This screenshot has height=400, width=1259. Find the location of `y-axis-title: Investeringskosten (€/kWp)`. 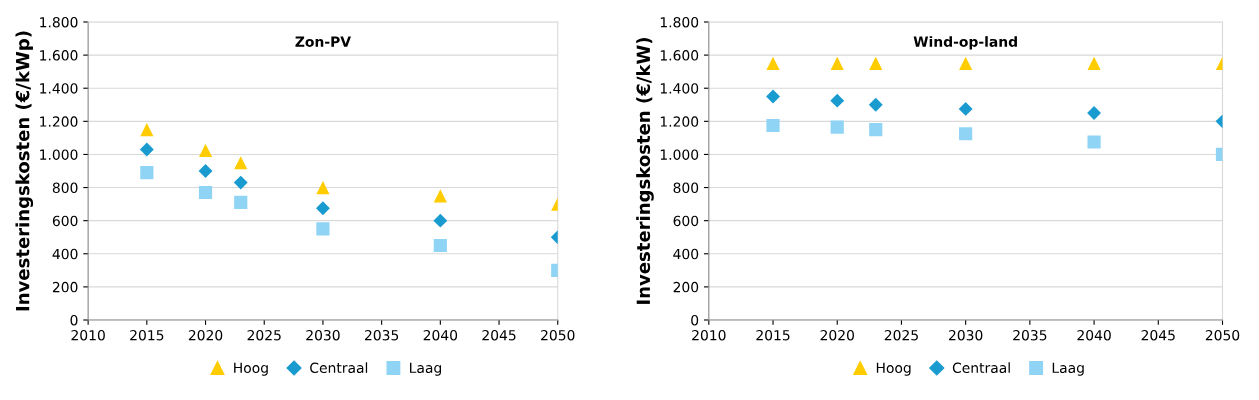

y-axis-title: Investeringskosten (€/kWp) is located at coordinates (24, 171).